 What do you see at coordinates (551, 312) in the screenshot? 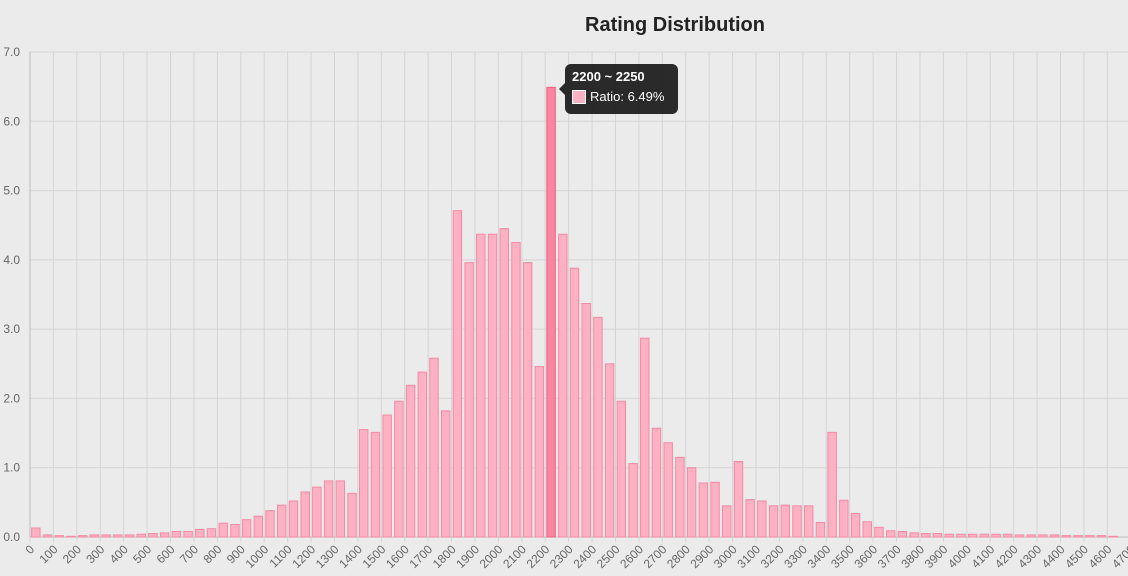
I see `bar-highlighted` at bounding box center [551, 312].